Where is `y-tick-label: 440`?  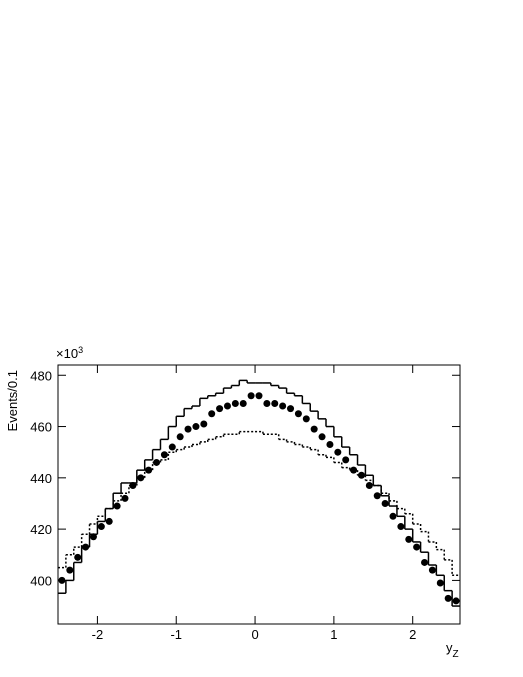
y-tick-label: 440 is located at coordinates (41, 478).